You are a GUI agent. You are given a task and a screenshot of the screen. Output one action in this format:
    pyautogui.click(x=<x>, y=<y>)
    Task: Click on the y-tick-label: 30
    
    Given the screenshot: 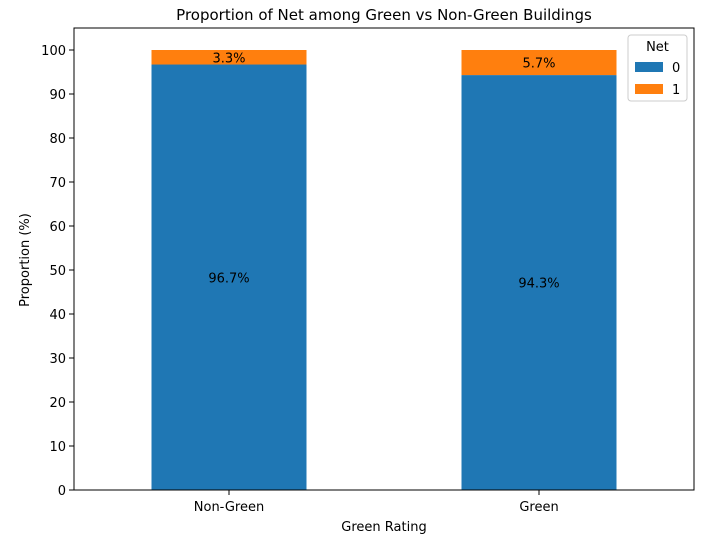 What is the action you would take?
    pyautogui.click(x=57, y=359)
    